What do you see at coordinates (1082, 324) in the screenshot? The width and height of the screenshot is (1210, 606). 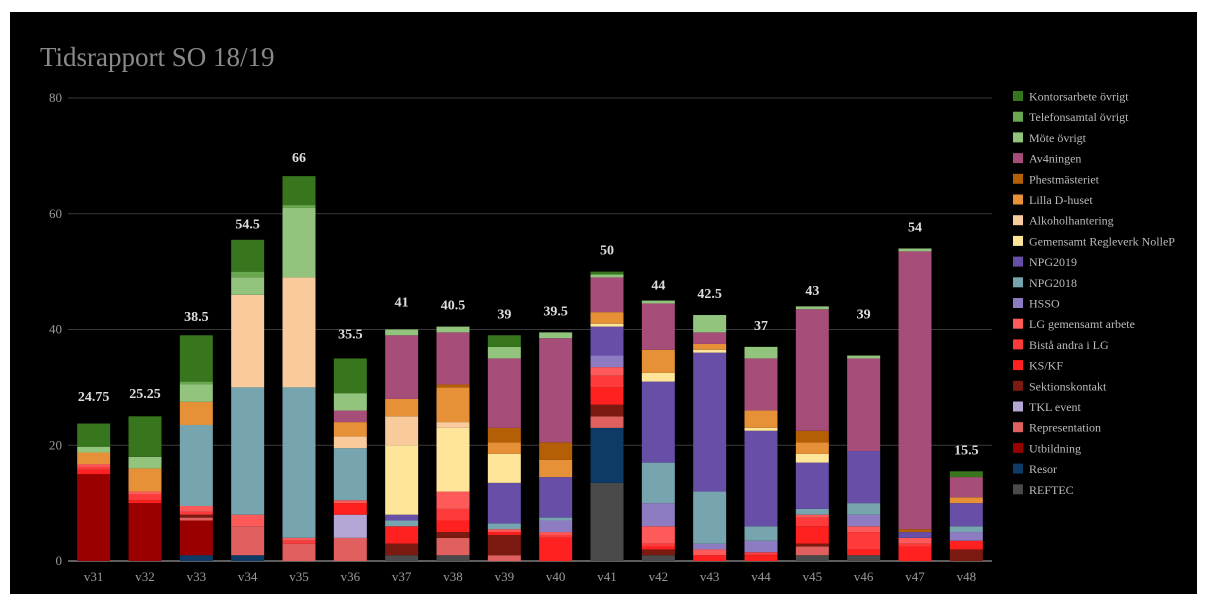 I see `legend-label: LG gemensamt arbete` at bounding box center [1082, 324].